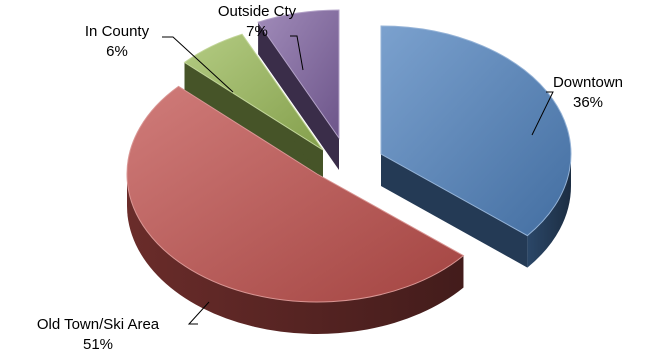 The height and width of the screenshot is (354, 655). What do you see at coordinates (298, 74) in the screenshot?
I see `slice-outside-top` at bounding box center [298, 74].